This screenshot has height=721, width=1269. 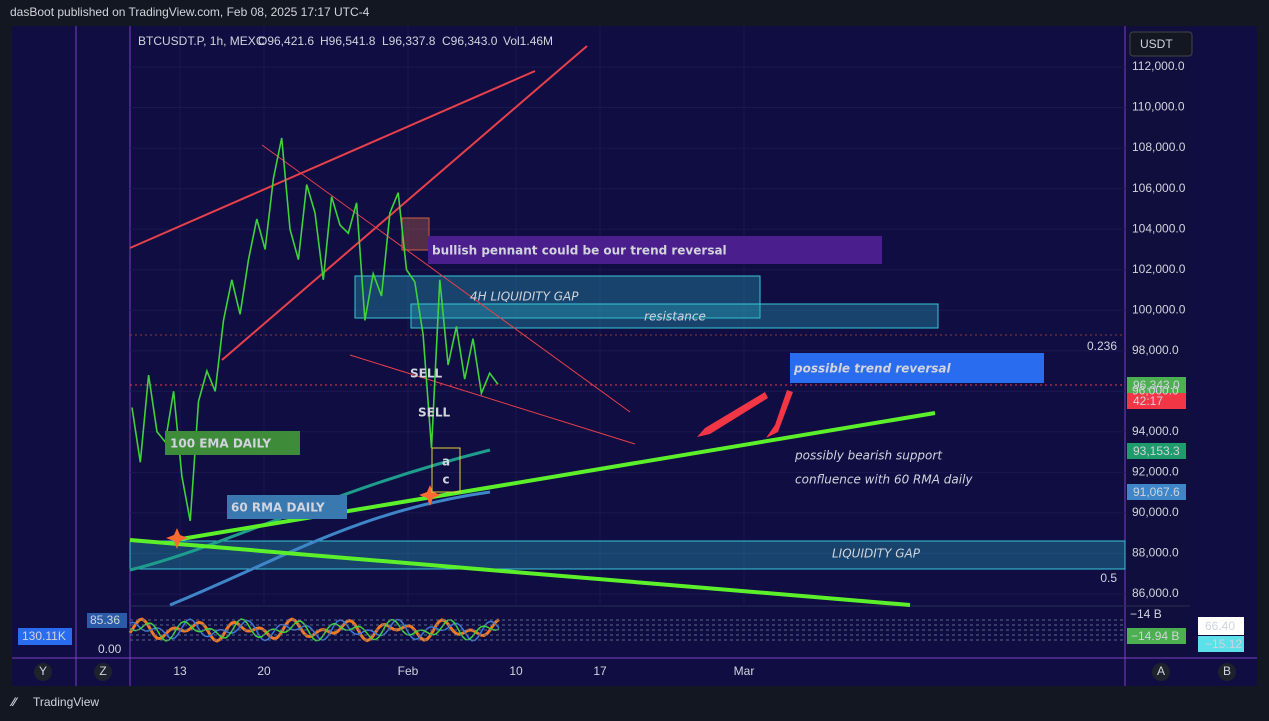 I want to click on price-tick-label: 104,000.0, so click(x=1159, y=228).